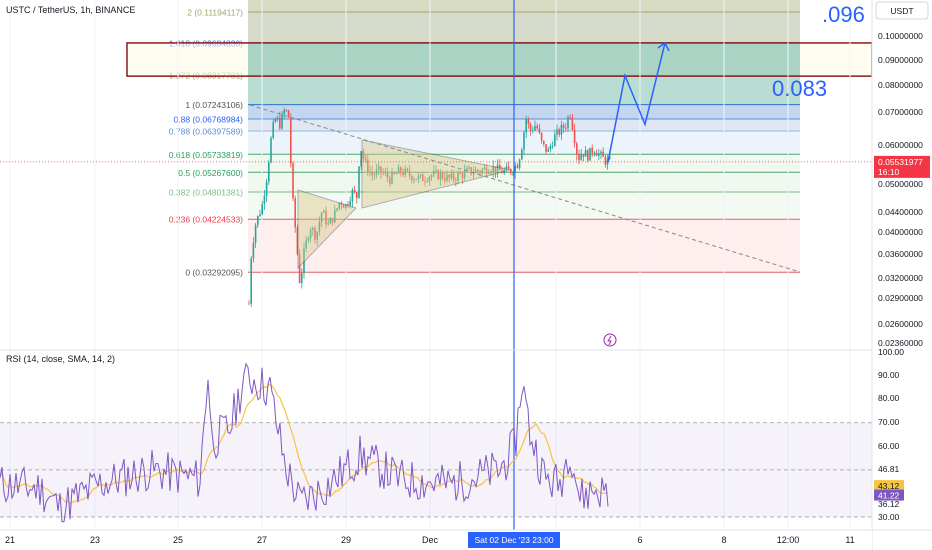  What do you see at coordinates (178, 540) in the screenshot?
I see `time-axis-tick: 25` at bounding box center [178, 540].